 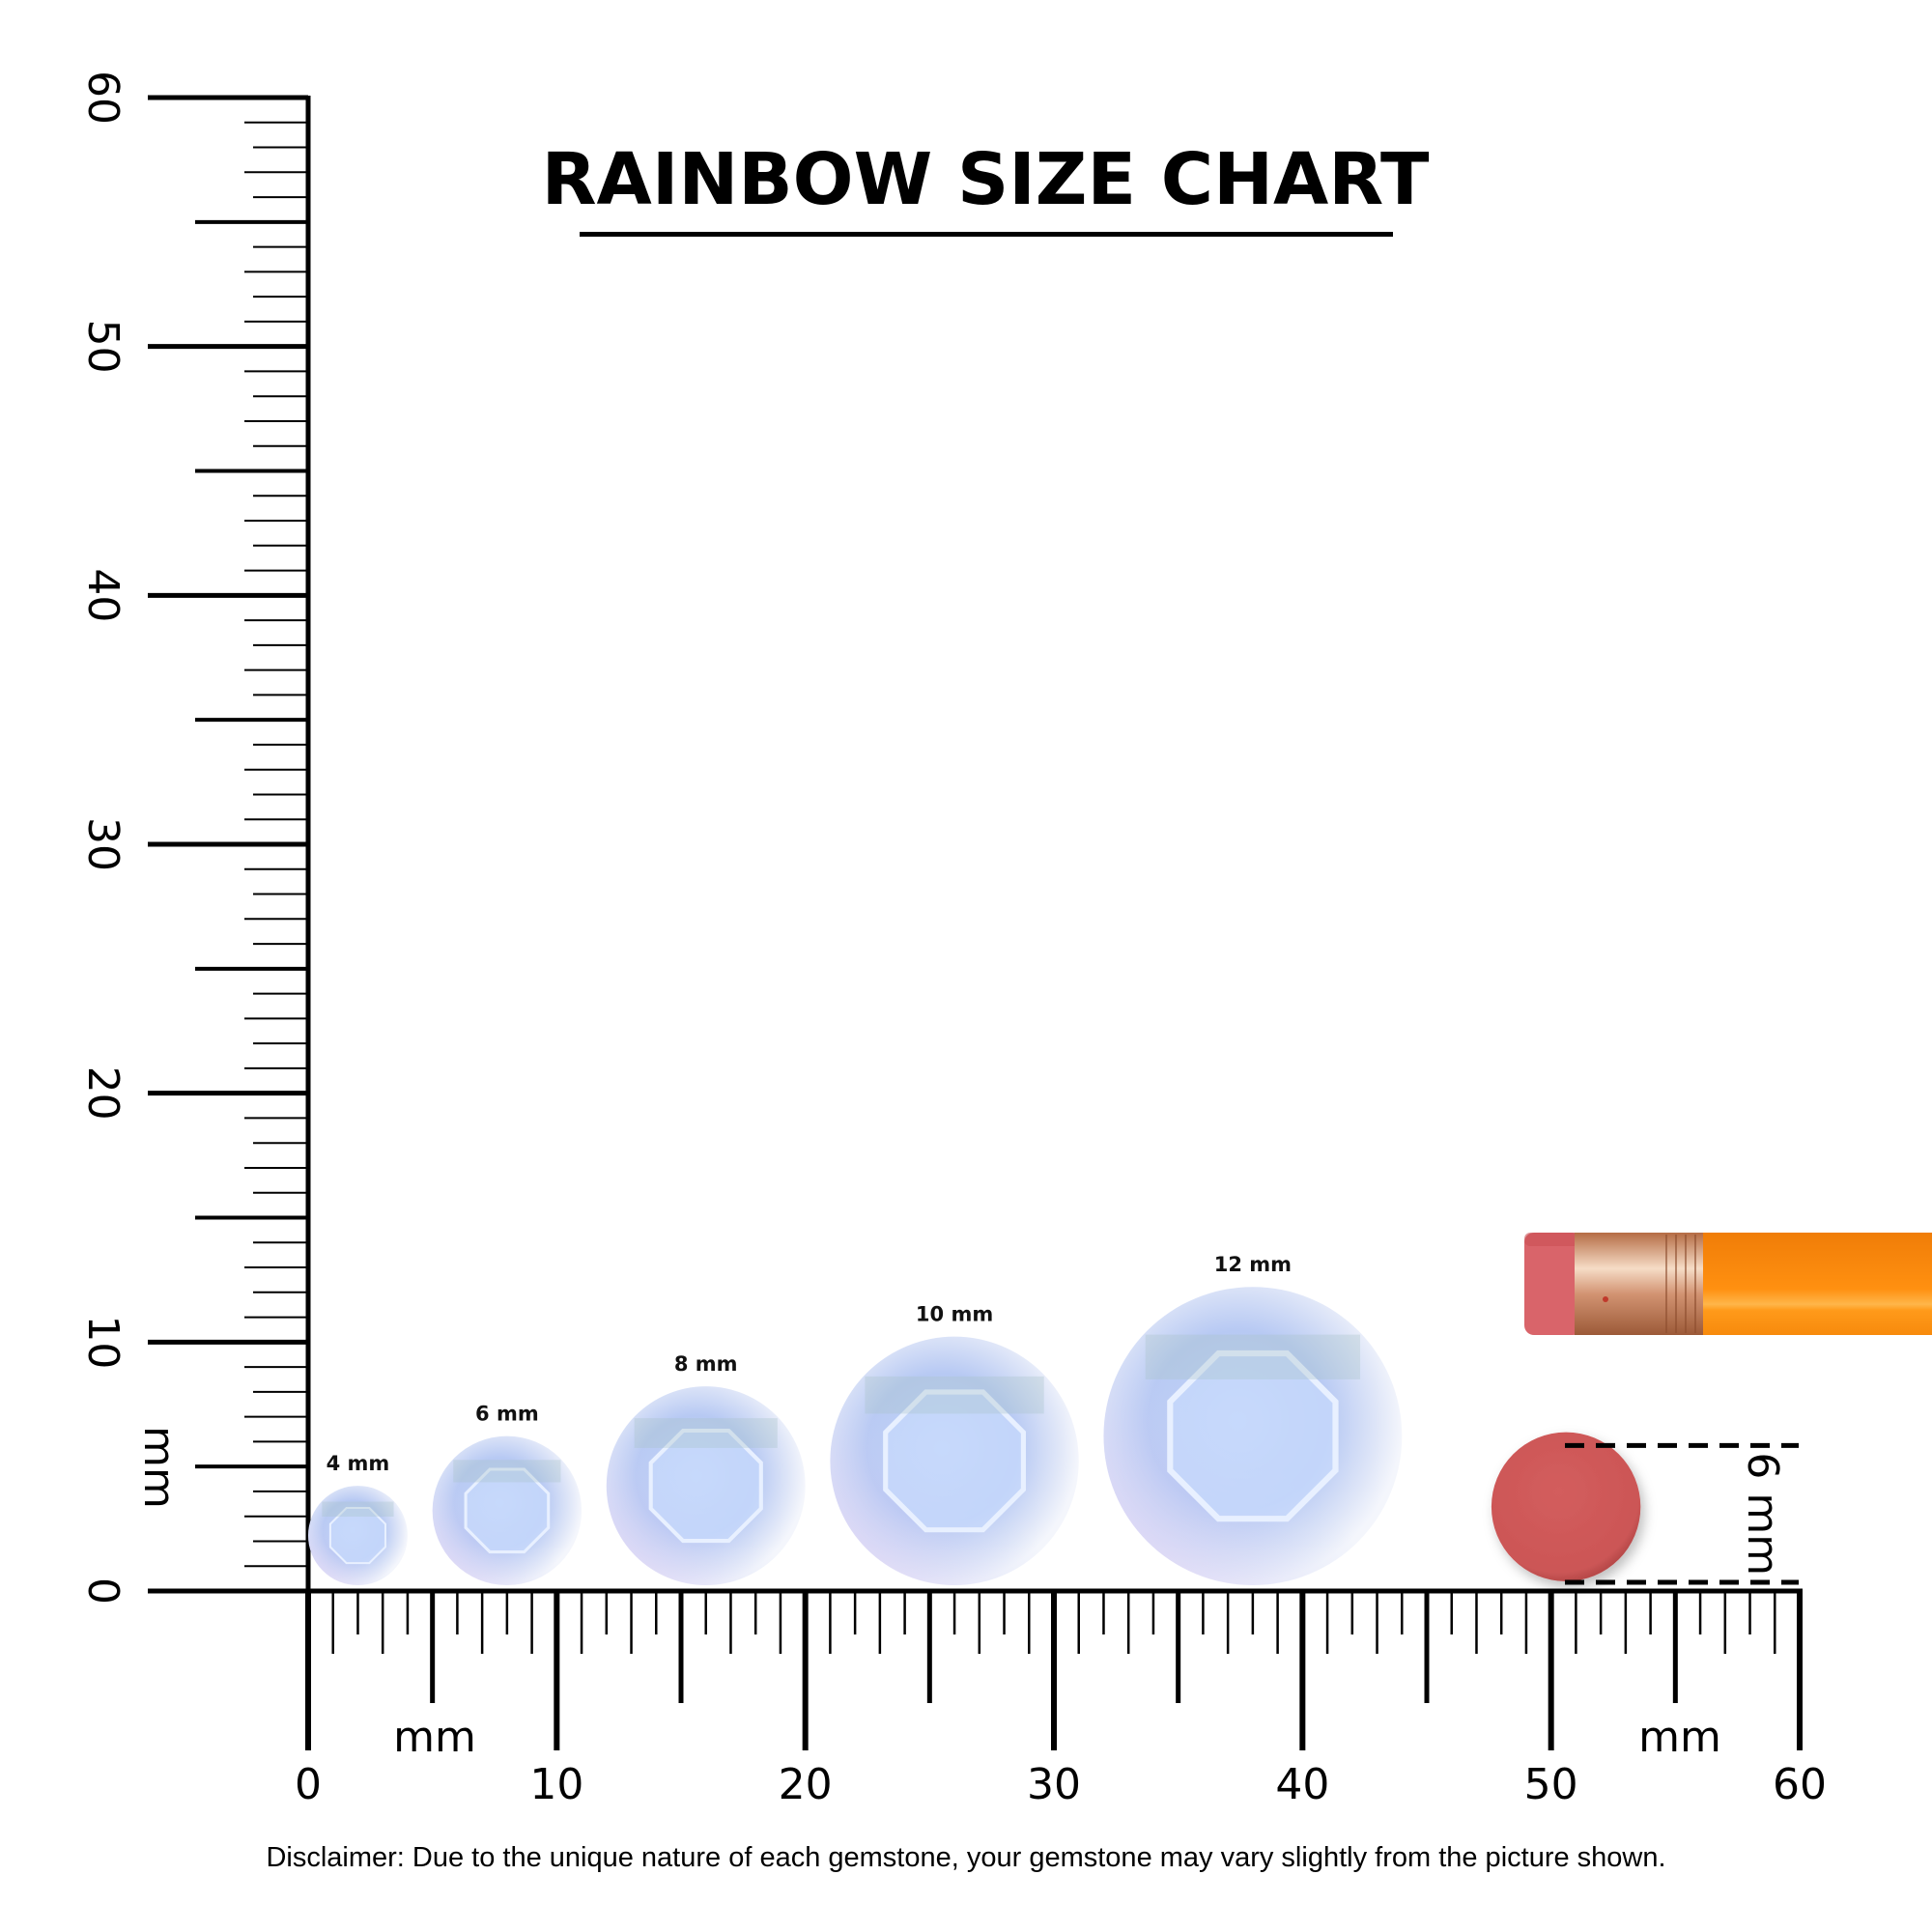 What do you see at coordinates (1054, 1784) in the screenshot?
I see `horizontal-tick-label: 30` at bounding box center [1054, 1784].